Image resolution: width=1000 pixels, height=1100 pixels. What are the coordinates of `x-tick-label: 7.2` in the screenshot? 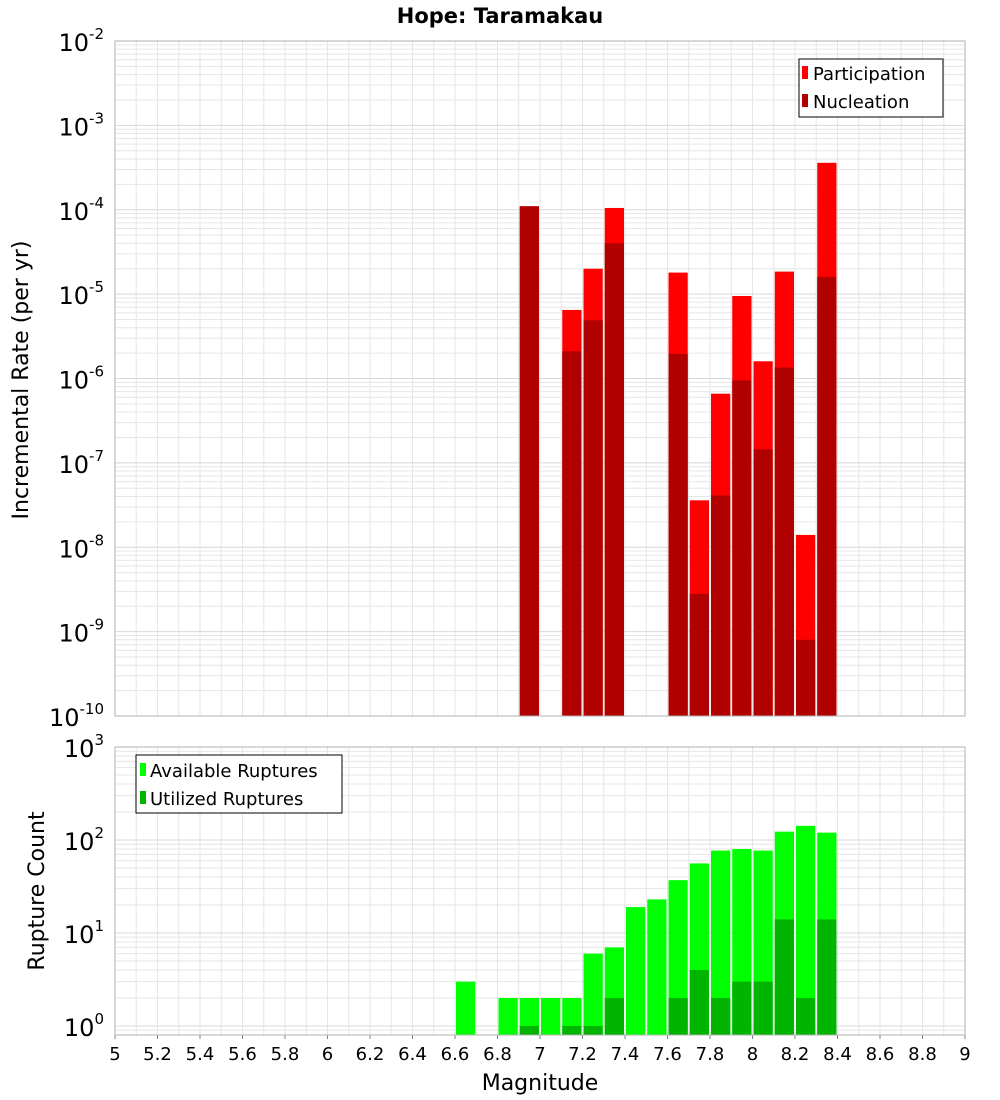 It's located at (582, 1054).